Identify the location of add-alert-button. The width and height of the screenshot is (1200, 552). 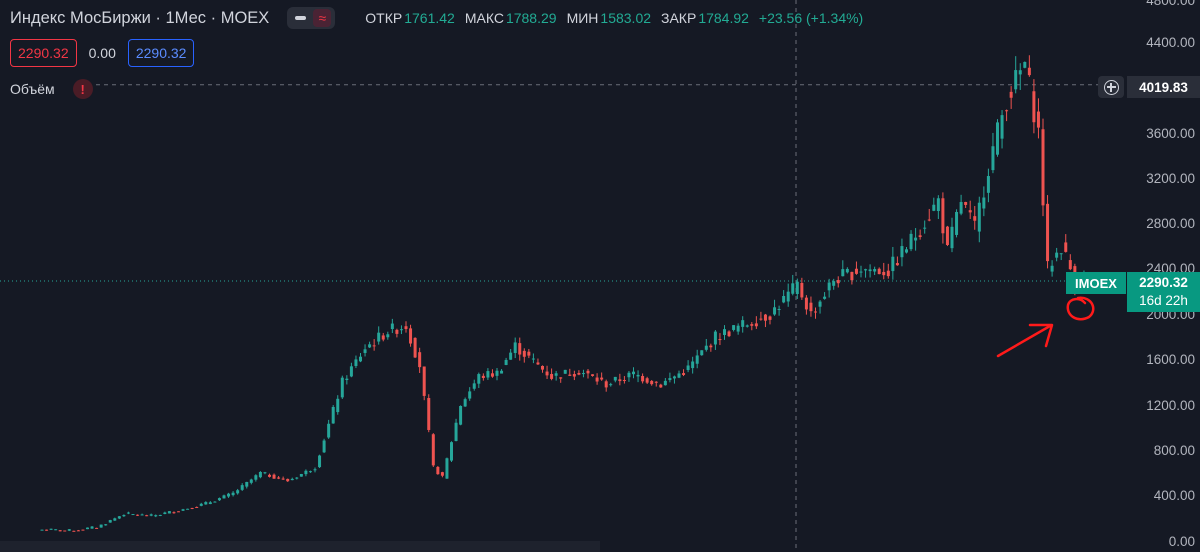
(1111, 87).